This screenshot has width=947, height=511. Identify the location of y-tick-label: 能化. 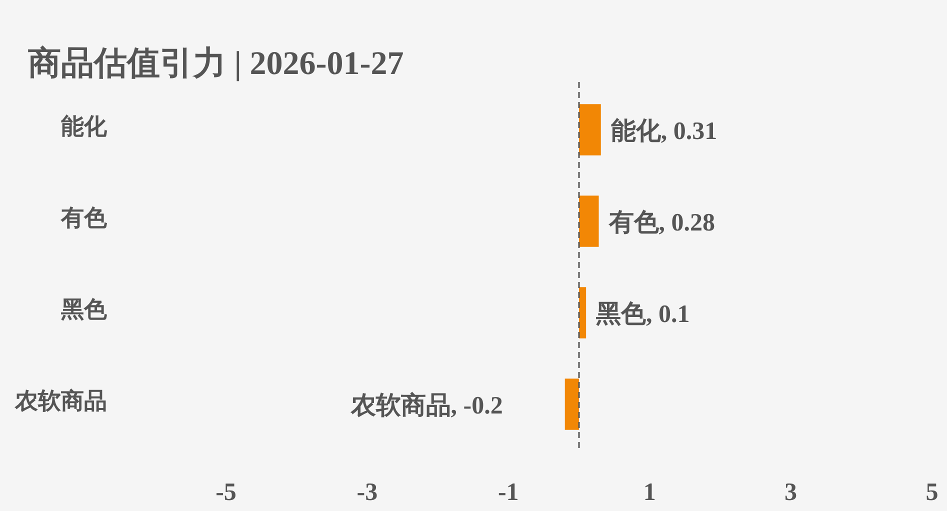
(84, 126).